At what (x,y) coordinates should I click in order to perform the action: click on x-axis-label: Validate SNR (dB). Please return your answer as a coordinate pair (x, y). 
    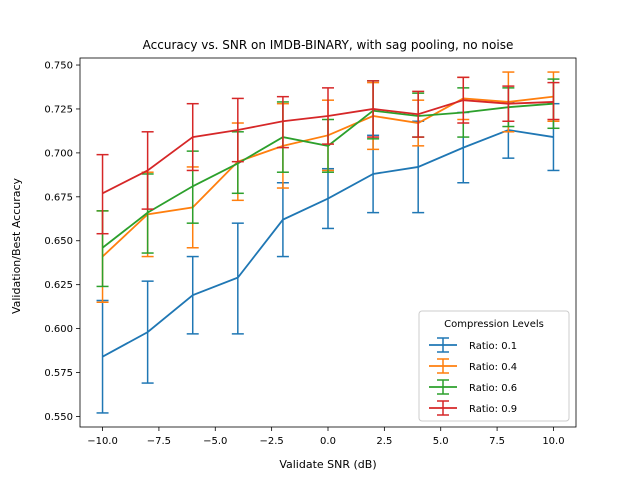
    Looking at the image, I should click on (327, 464).